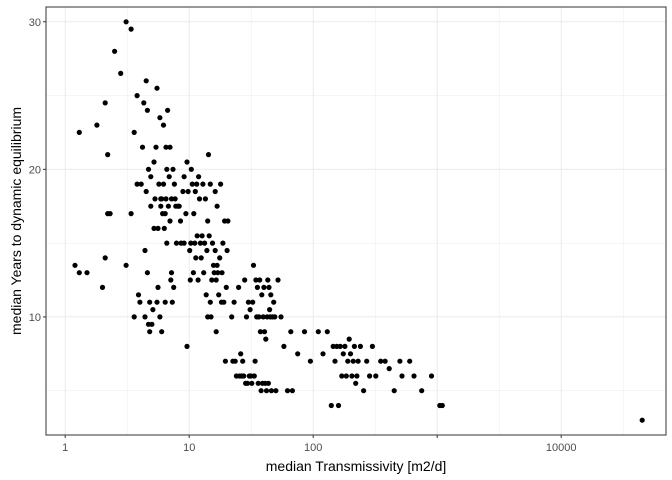 The height and width of the screenshot is (480, 672). What do you see at coordinates (35, 170) in the screenshot?
I see `y-tick-label: 20` at bounding box center [35, 170].